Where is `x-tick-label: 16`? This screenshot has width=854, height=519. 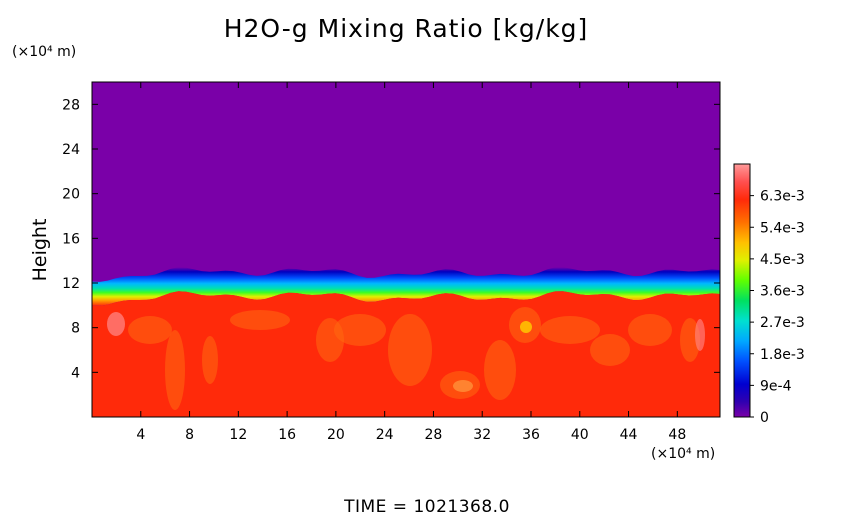 x-tick-label: 16 is located at coordinates (287, 435).